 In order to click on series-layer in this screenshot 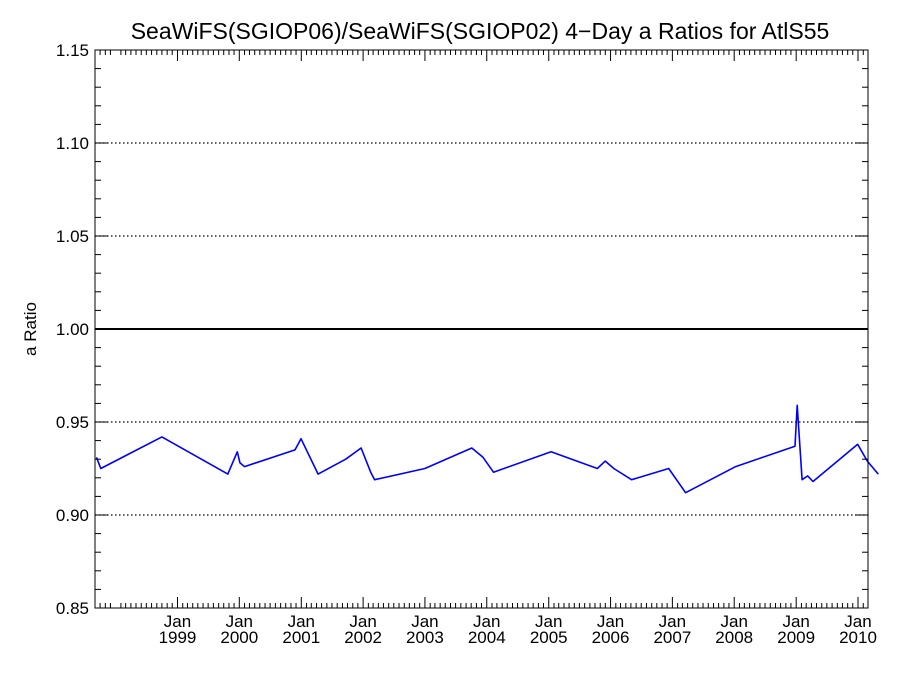, I will do `click(487, 449)`.